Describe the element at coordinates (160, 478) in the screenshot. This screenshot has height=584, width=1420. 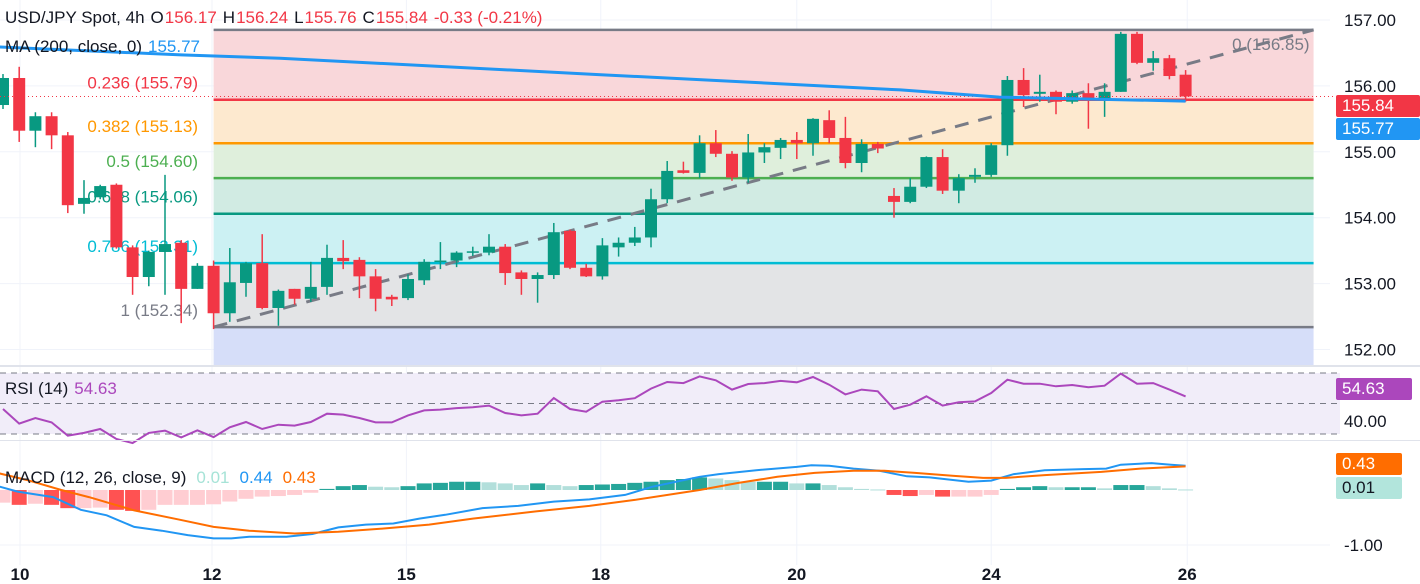
I see `macd-legend: MACD (12, 26, close, 9) 0.01 0.44 0.43` at that location.